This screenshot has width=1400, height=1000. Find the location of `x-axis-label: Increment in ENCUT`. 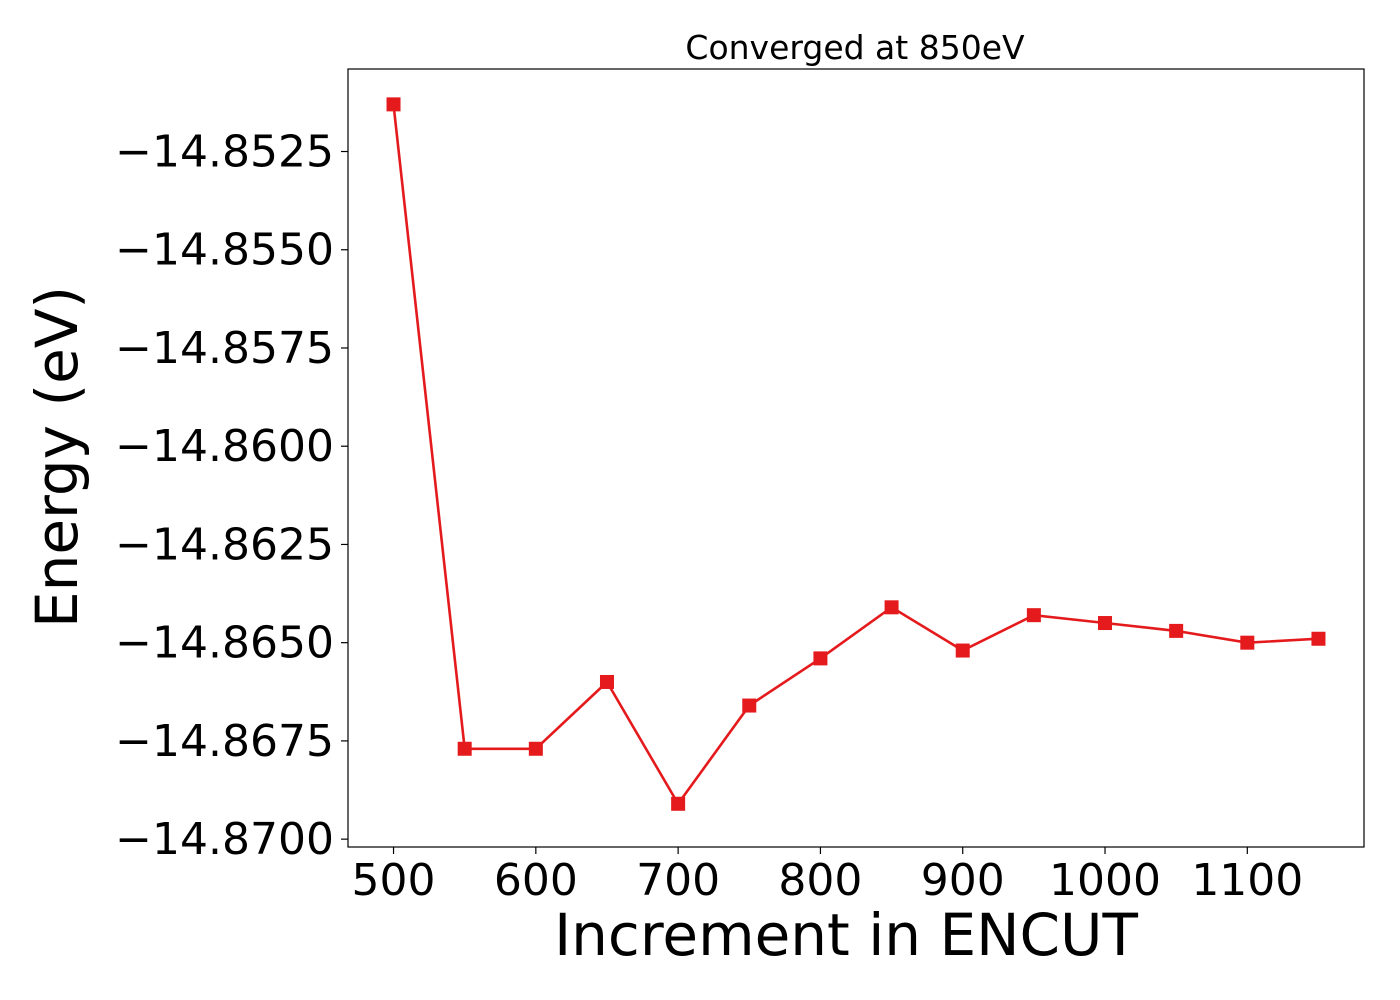

x-axis-label: Increment in ENCUT is located at coordinates (846, 935).